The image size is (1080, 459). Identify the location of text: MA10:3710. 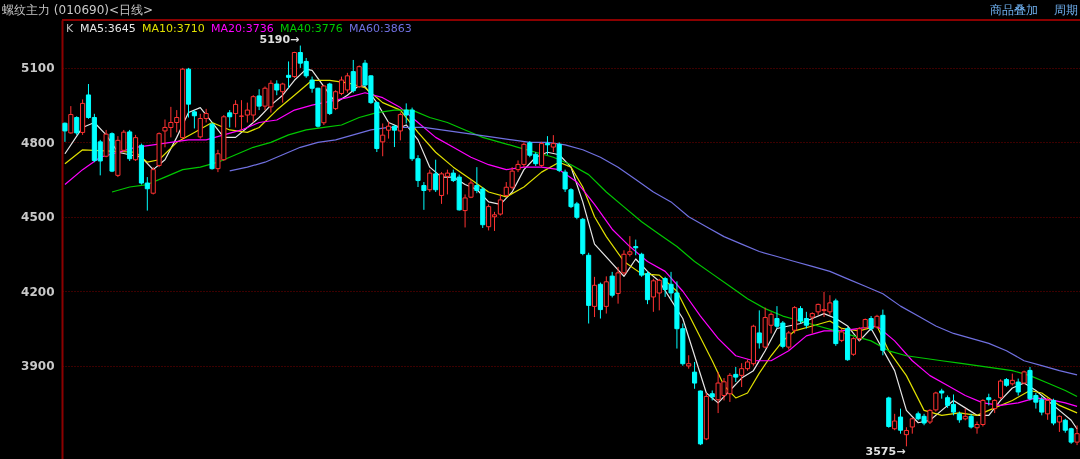
(173, 28).